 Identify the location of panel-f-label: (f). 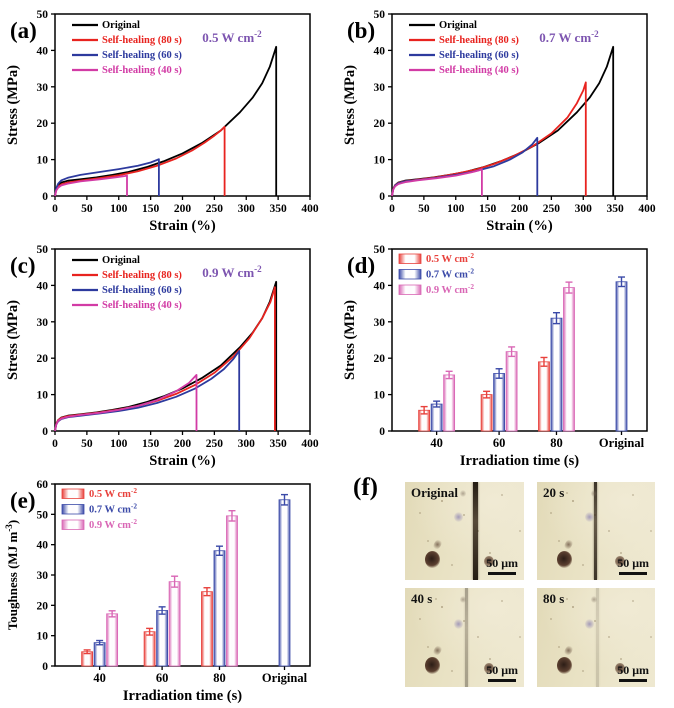
(365, 487).